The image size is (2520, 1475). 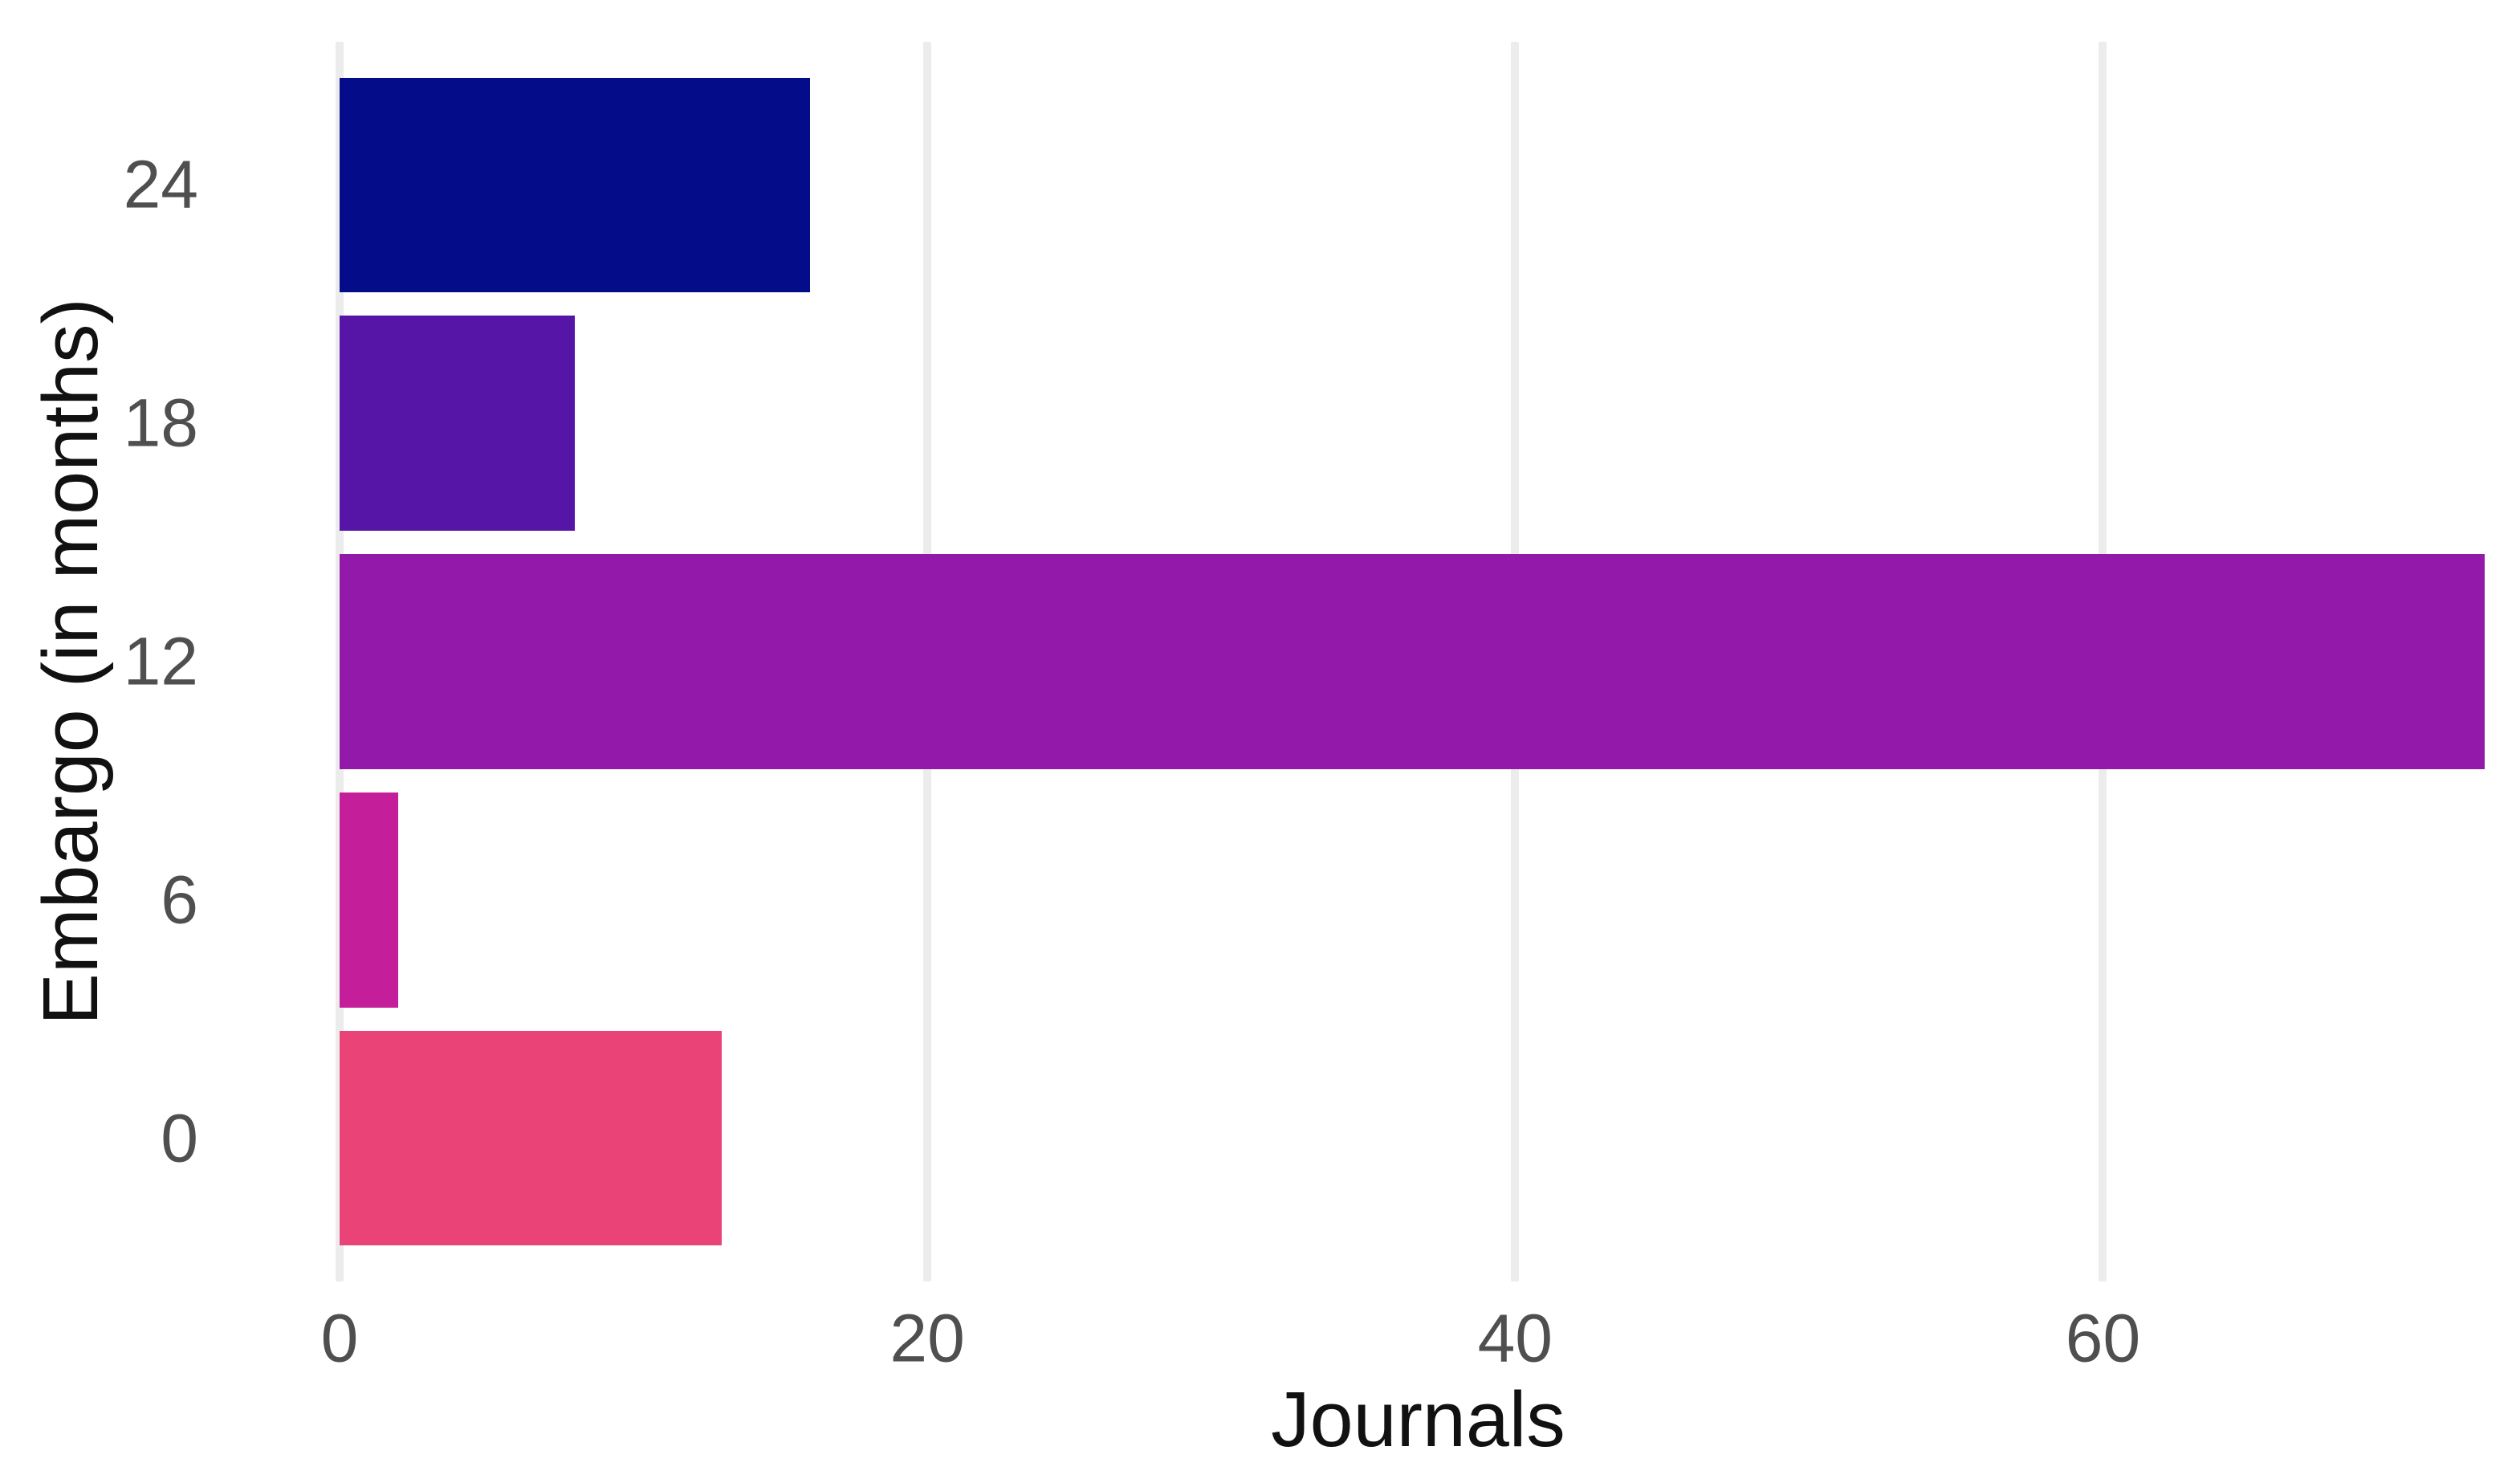 What do you see at coordinates (457, 423) in the screenshot?
I see `bar-18-months` at bounding box center [457, 423].